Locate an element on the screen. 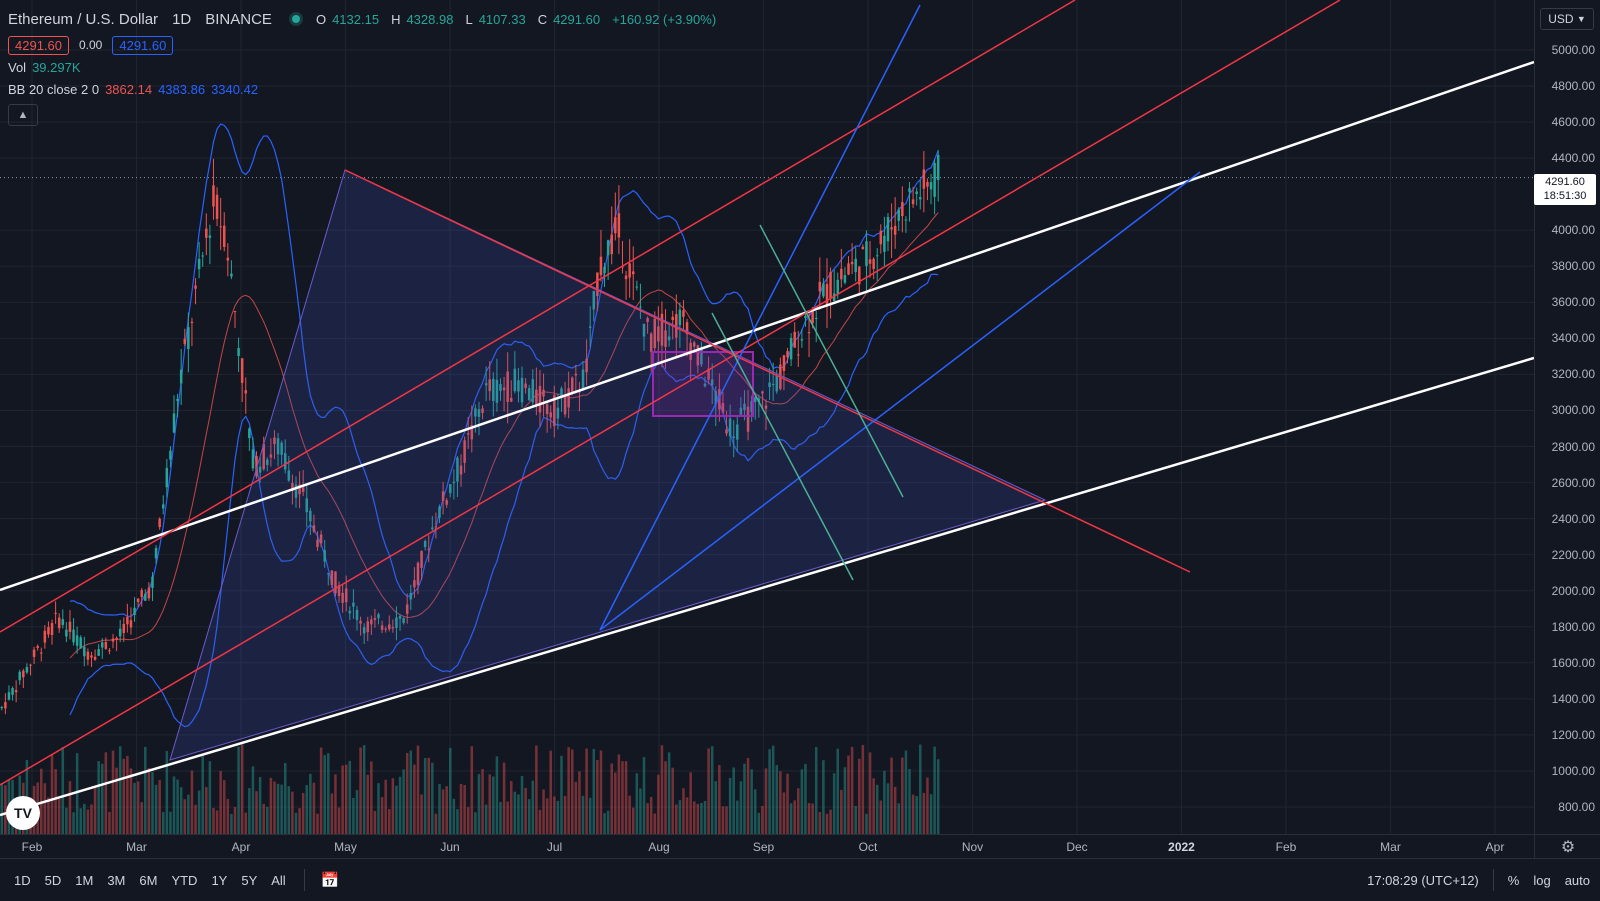 The height and width of the screenshot is (901, 1600). time-tick-label: Apr is located at coordinates (1495, 847).